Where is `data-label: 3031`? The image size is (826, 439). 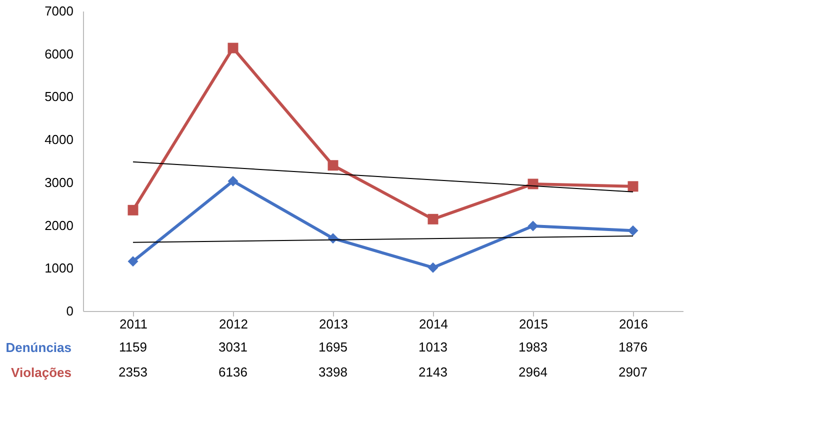
data-label: 3031 is located at coordinates (233, 347).